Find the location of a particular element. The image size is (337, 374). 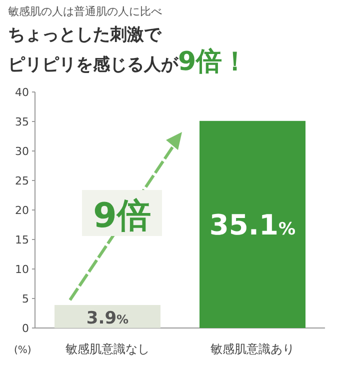

y-tick-label: 40 is located at coordinates (22, 92).